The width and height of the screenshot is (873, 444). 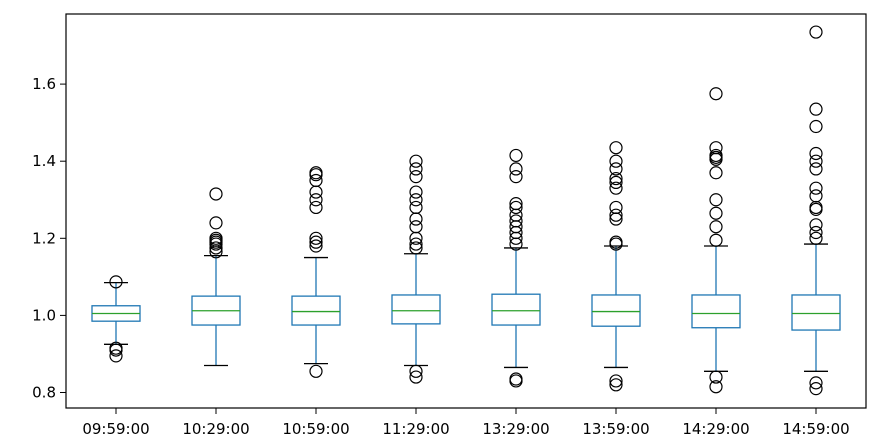 I want to click on x-tick-label: 14:59:00, so click(x=815, y=429).